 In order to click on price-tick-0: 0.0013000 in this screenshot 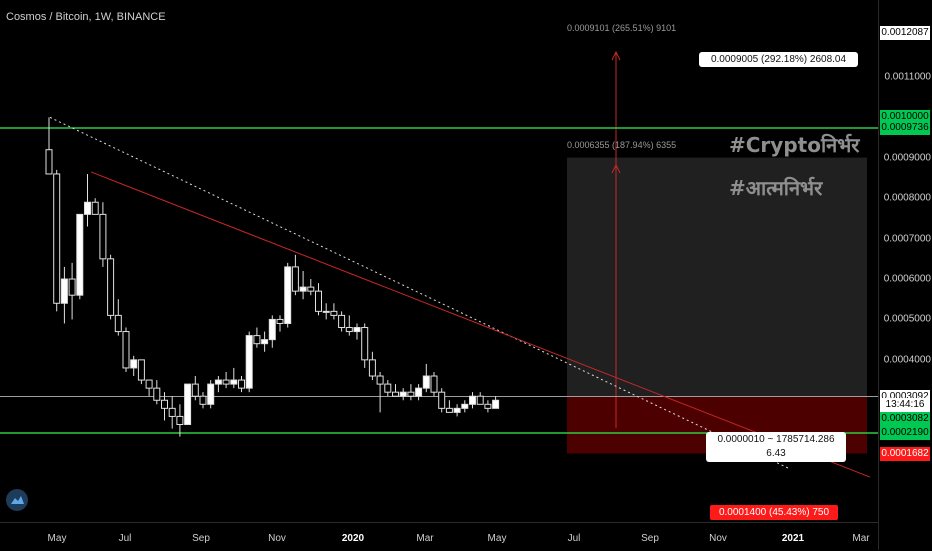, I will do `click(907, 1)`.